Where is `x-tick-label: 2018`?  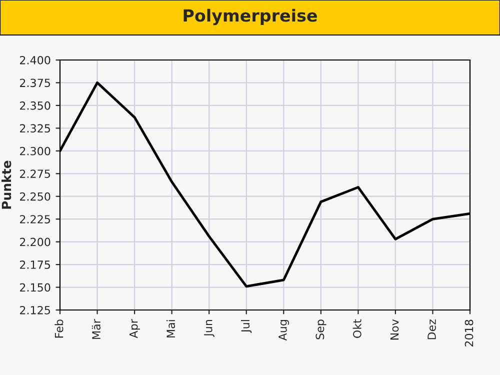 x-tick-label: 2018 is located at coordinates (469, 333).